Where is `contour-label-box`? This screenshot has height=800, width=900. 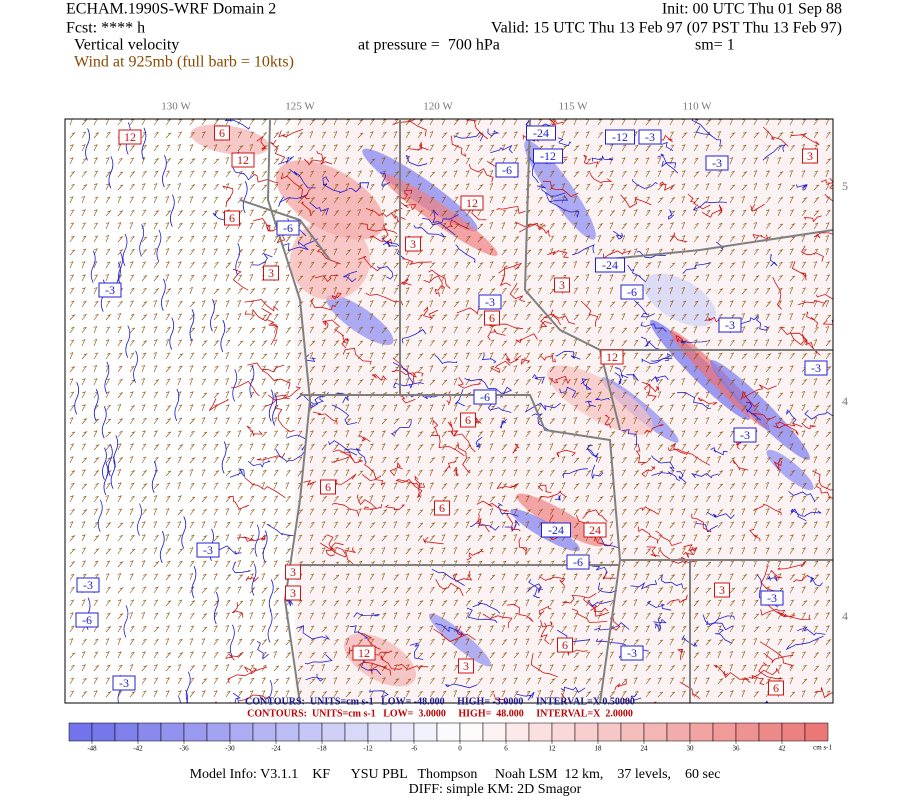 contour-label-box is located at coordinates (328, 487).